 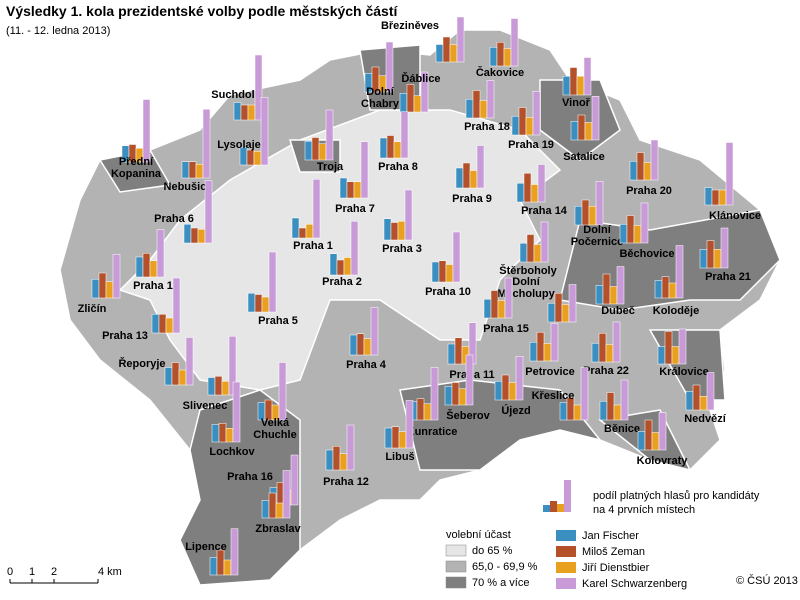 What do you see at coordinates (278, 529) in the screenshot?
I see `district-label: Zbraslav` at bounding box center [278, 529].